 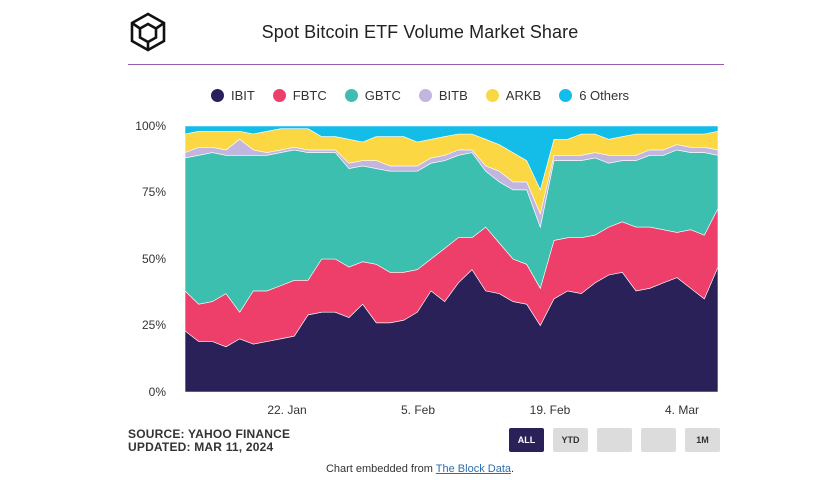 What do you see at coordinates (473, 469) in the screenshot?
I see `embed-link: The Block Data` at bounding box center [473, 469].